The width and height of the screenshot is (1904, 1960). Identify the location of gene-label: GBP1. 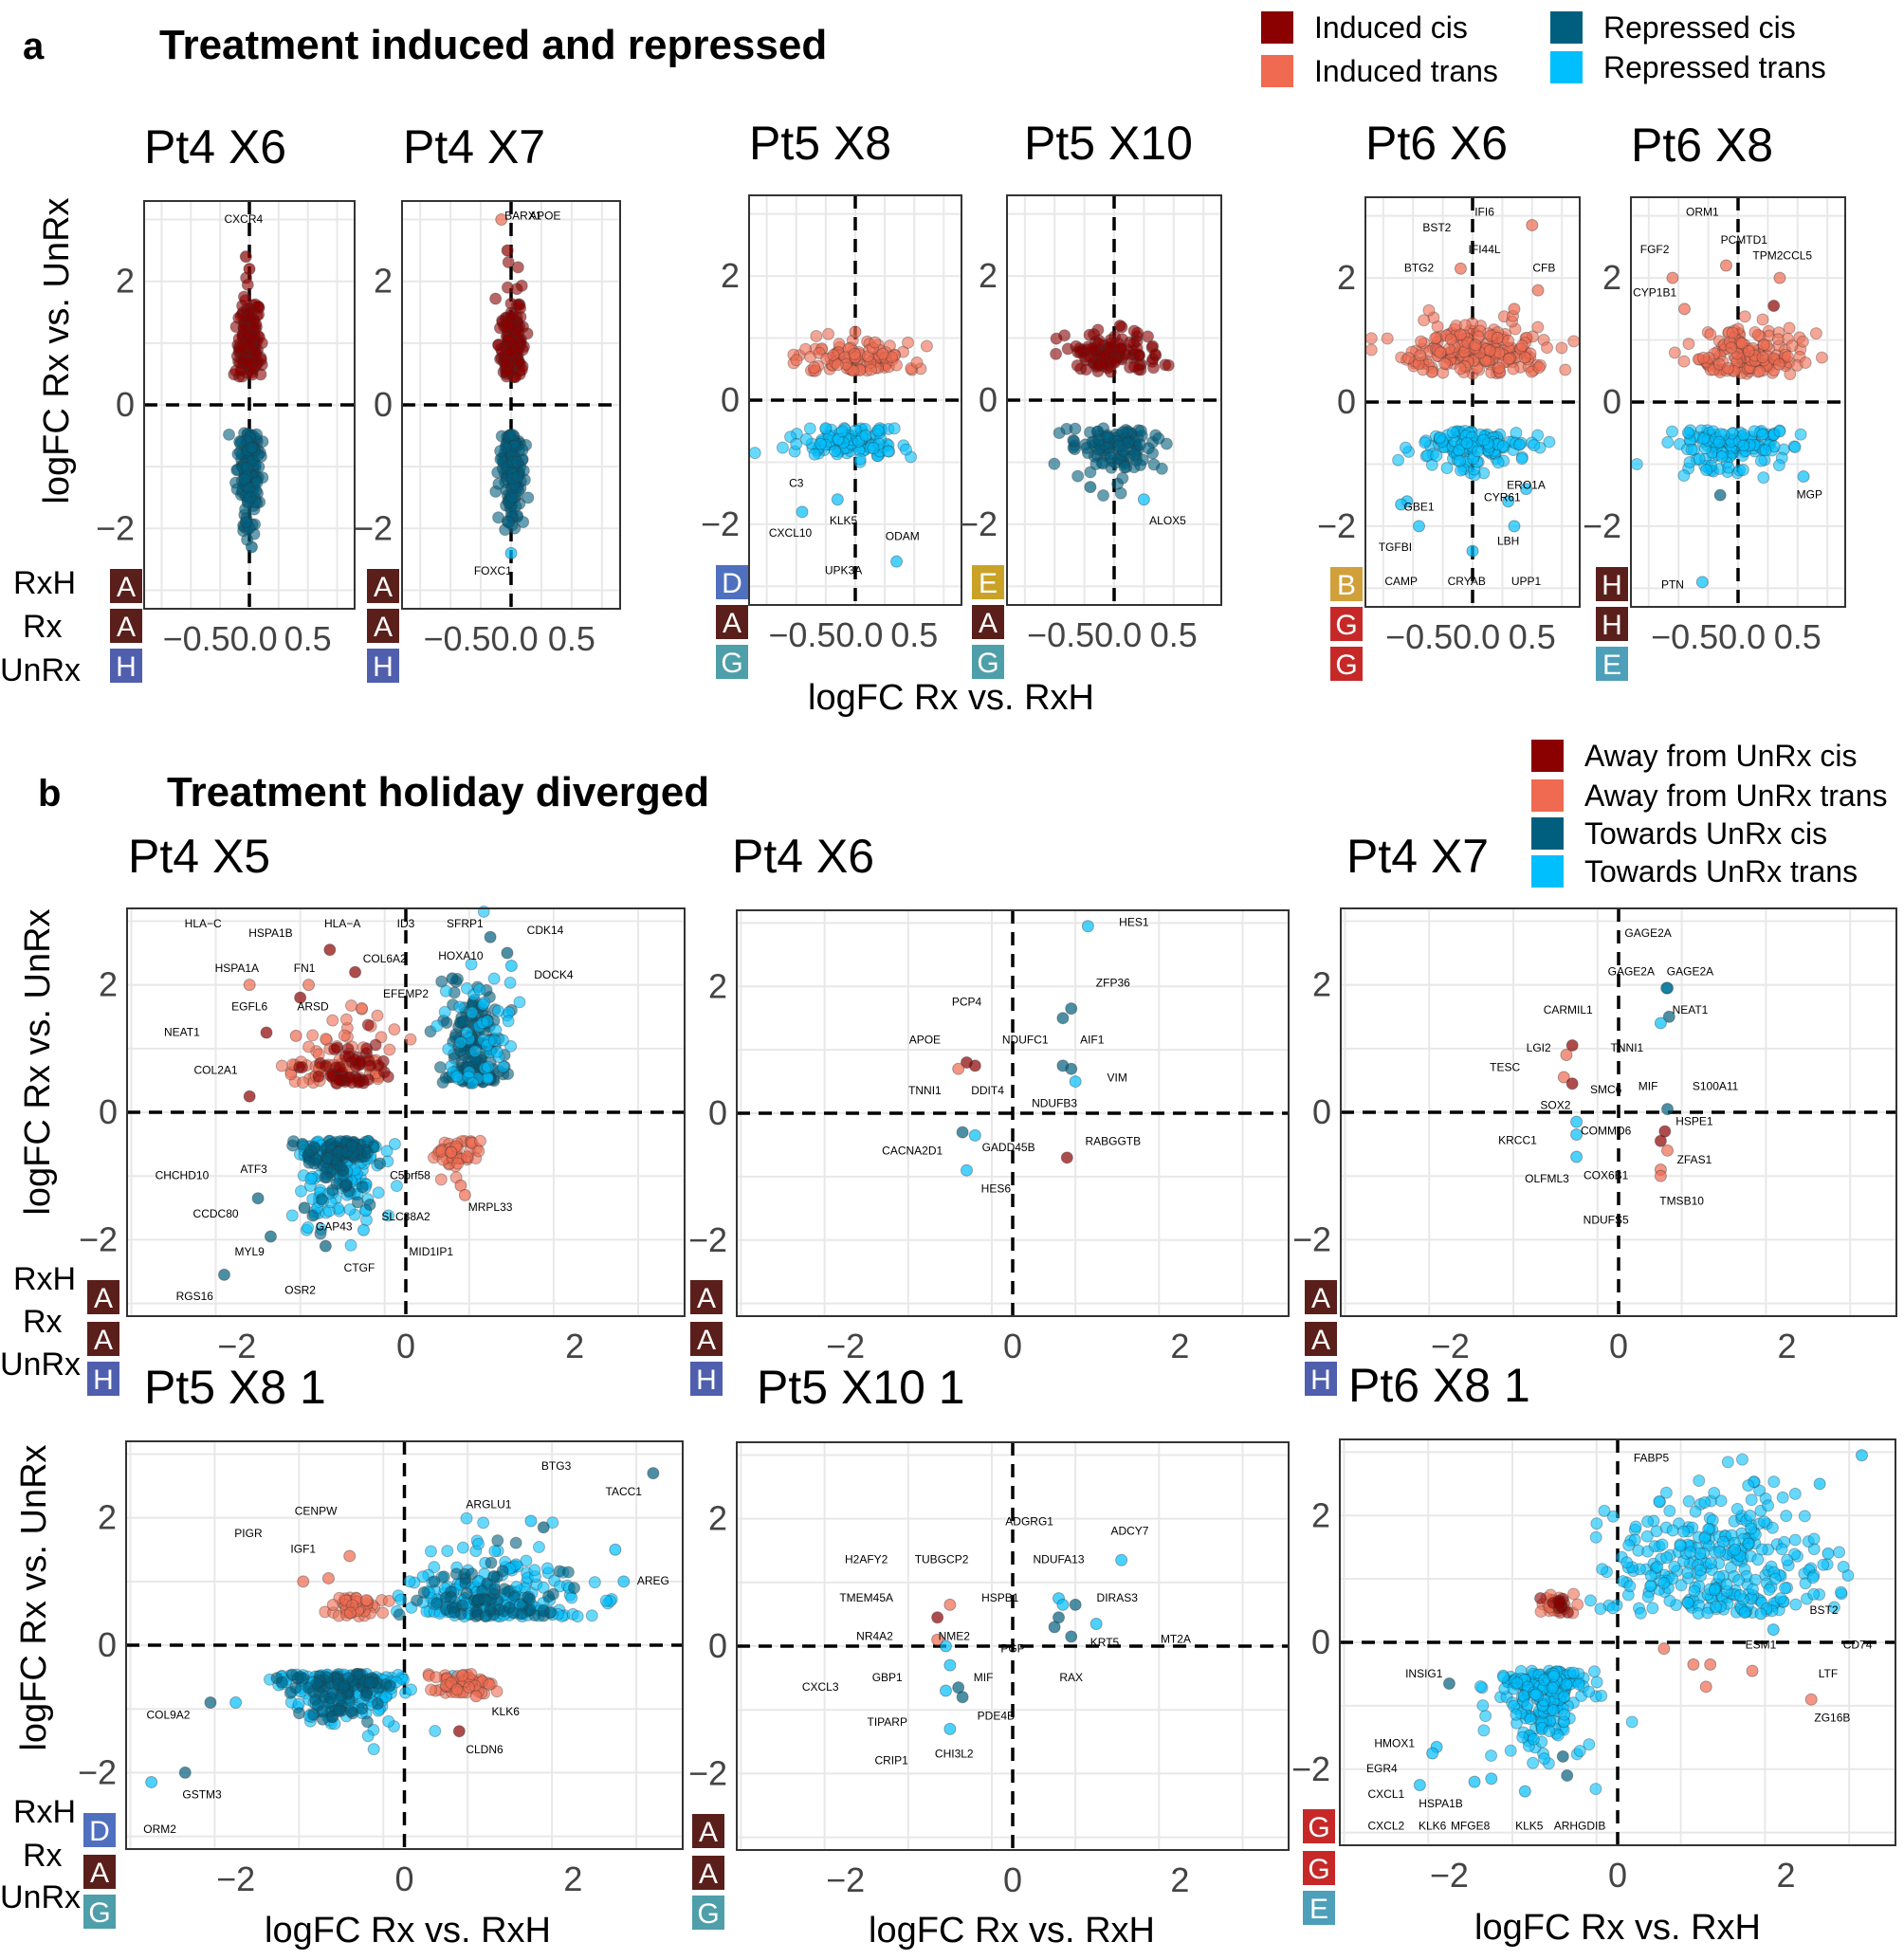
(887, 1677).